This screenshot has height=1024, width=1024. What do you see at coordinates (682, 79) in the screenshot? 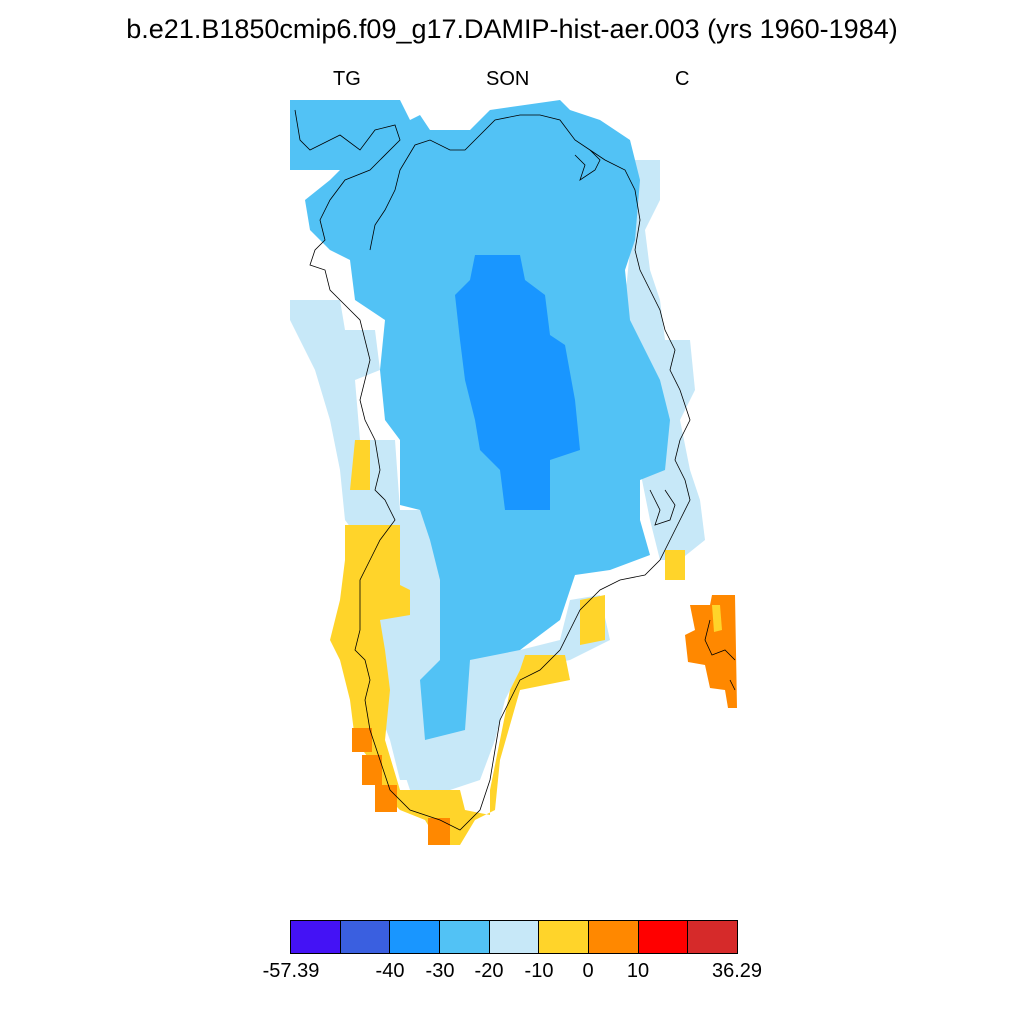
I see `units-label: C` at bounding box center [682, 79].